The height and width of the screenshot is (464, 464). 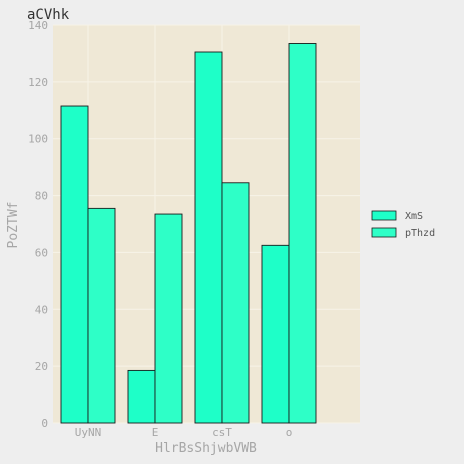 What do you see at coordinates (141, 396) in the screenshot?
I see `bar-XmS-E` at bounding box center [141, 396].